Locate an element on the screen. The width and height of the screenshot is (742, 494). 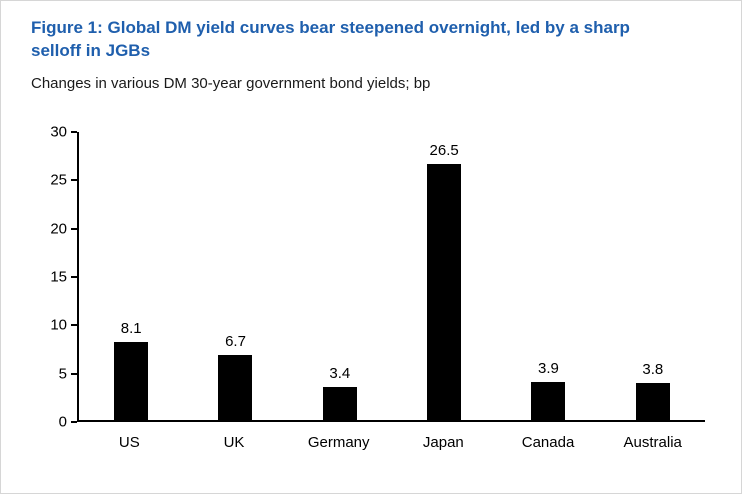
y-tick-label: 25 is located at coordinates (58, 180).